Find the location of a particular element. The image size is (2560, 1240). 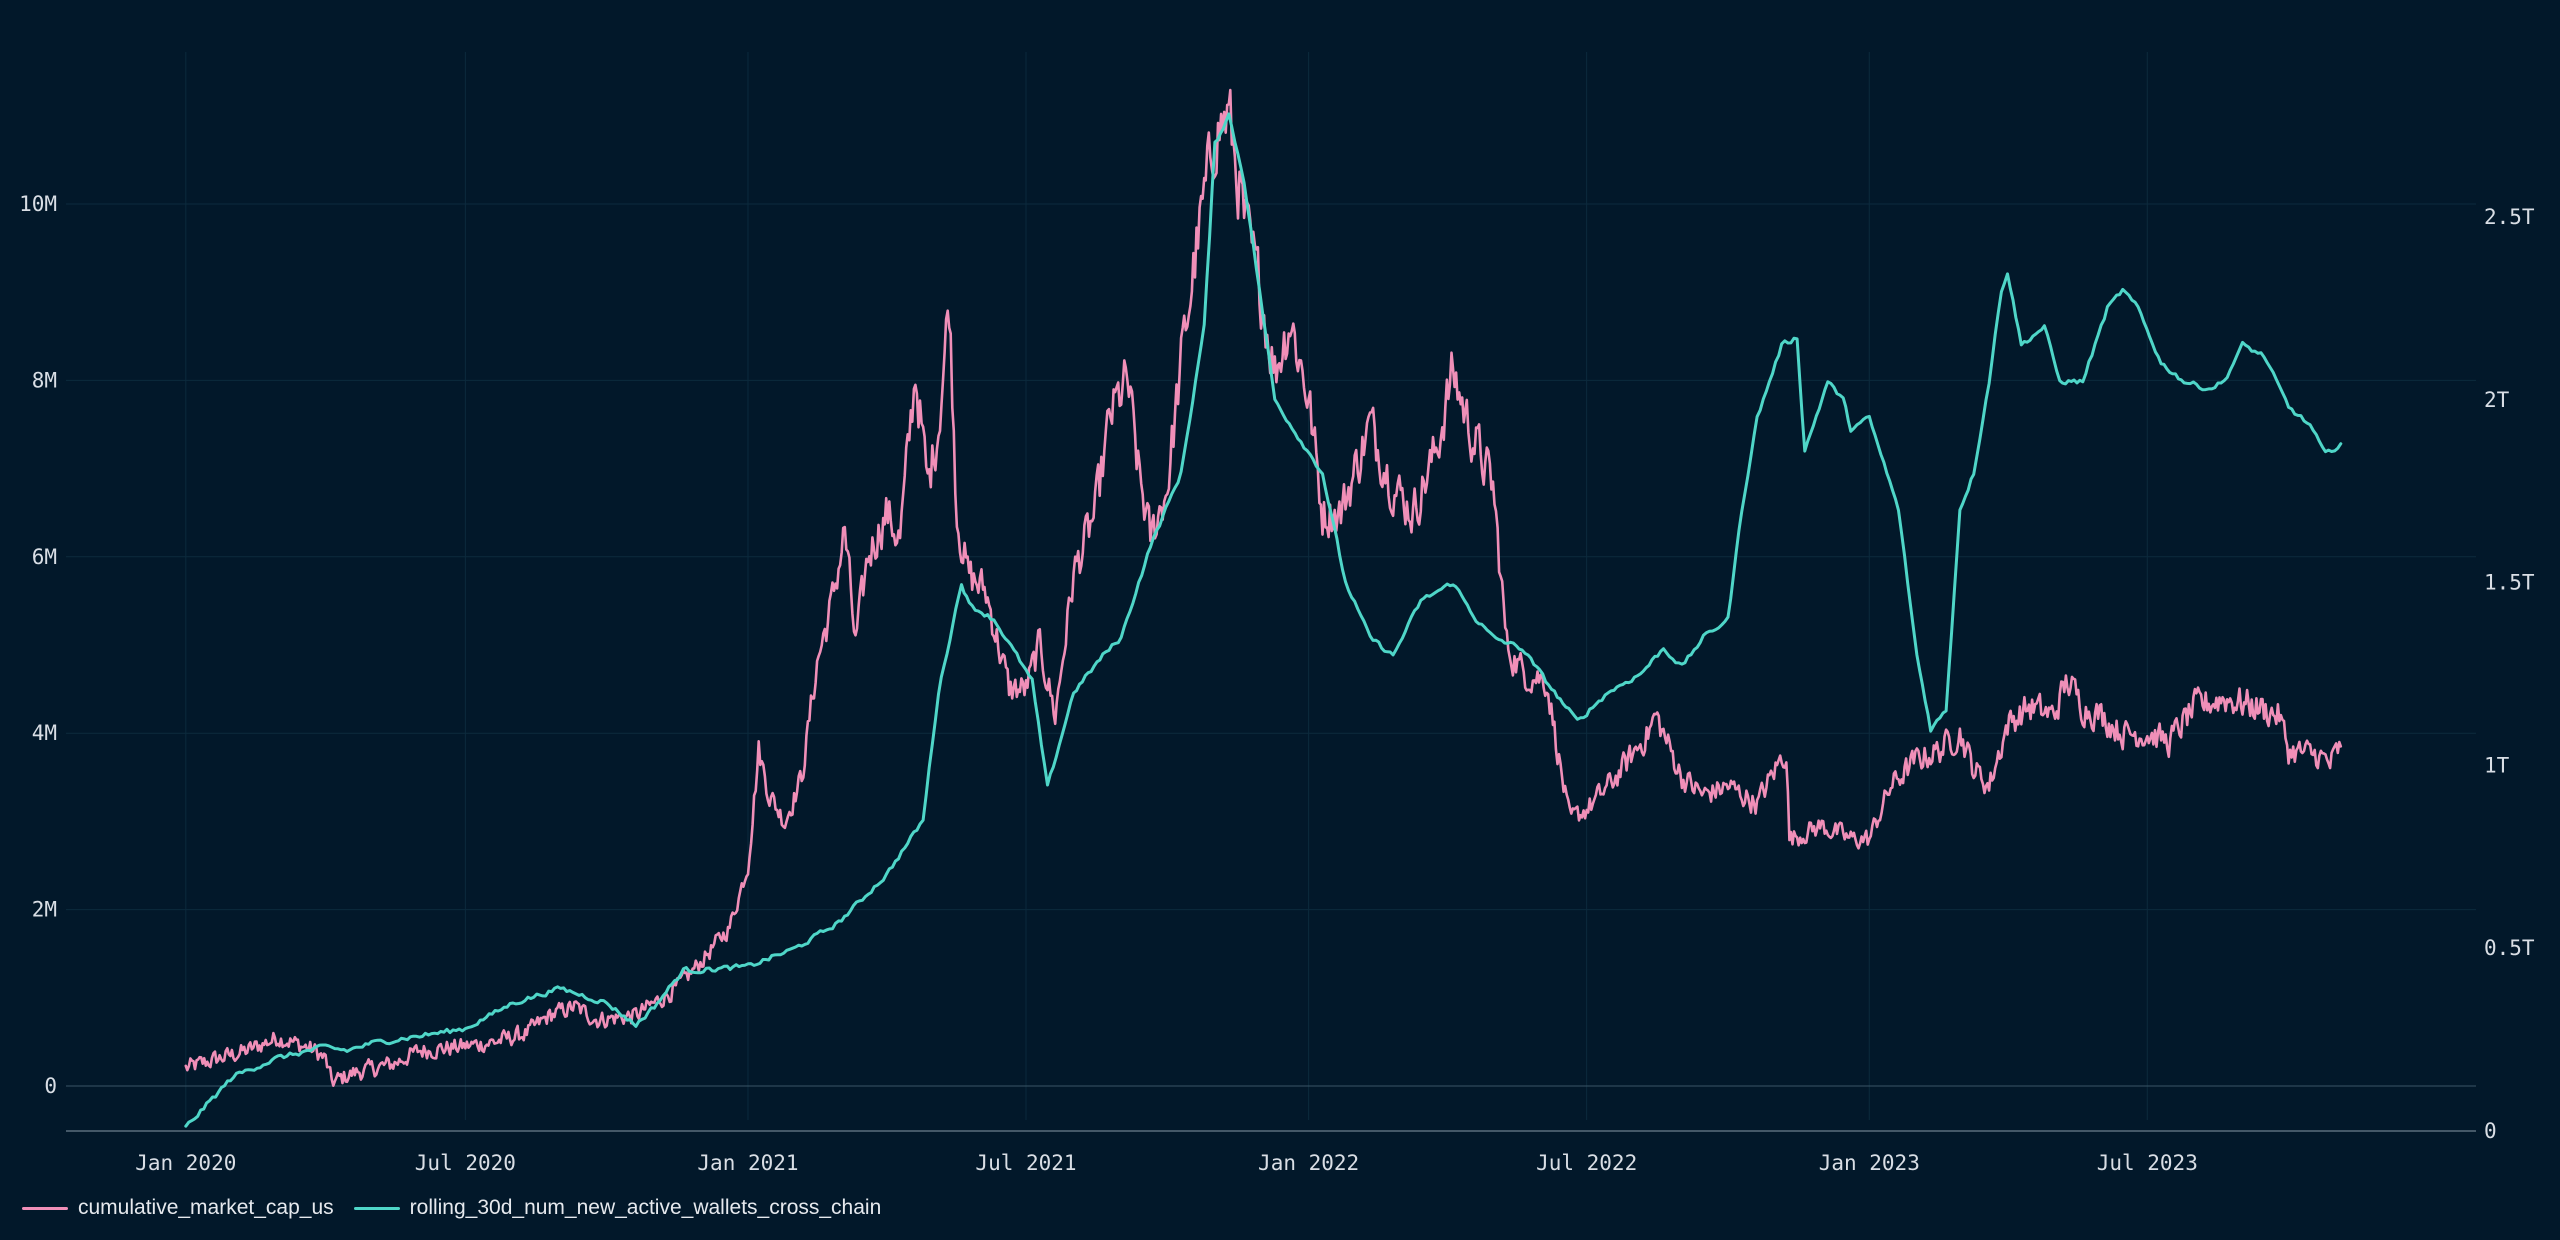

y-left-tick-label-0: 0 is located at coordinates (50, 1086).